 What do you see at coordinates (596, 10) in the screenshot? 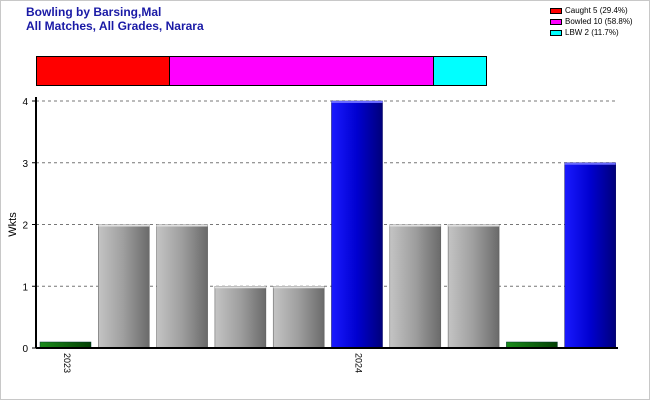
I see `legend-label-caught: Caught 5 (29.4%)` at bounding box center [596, 10].